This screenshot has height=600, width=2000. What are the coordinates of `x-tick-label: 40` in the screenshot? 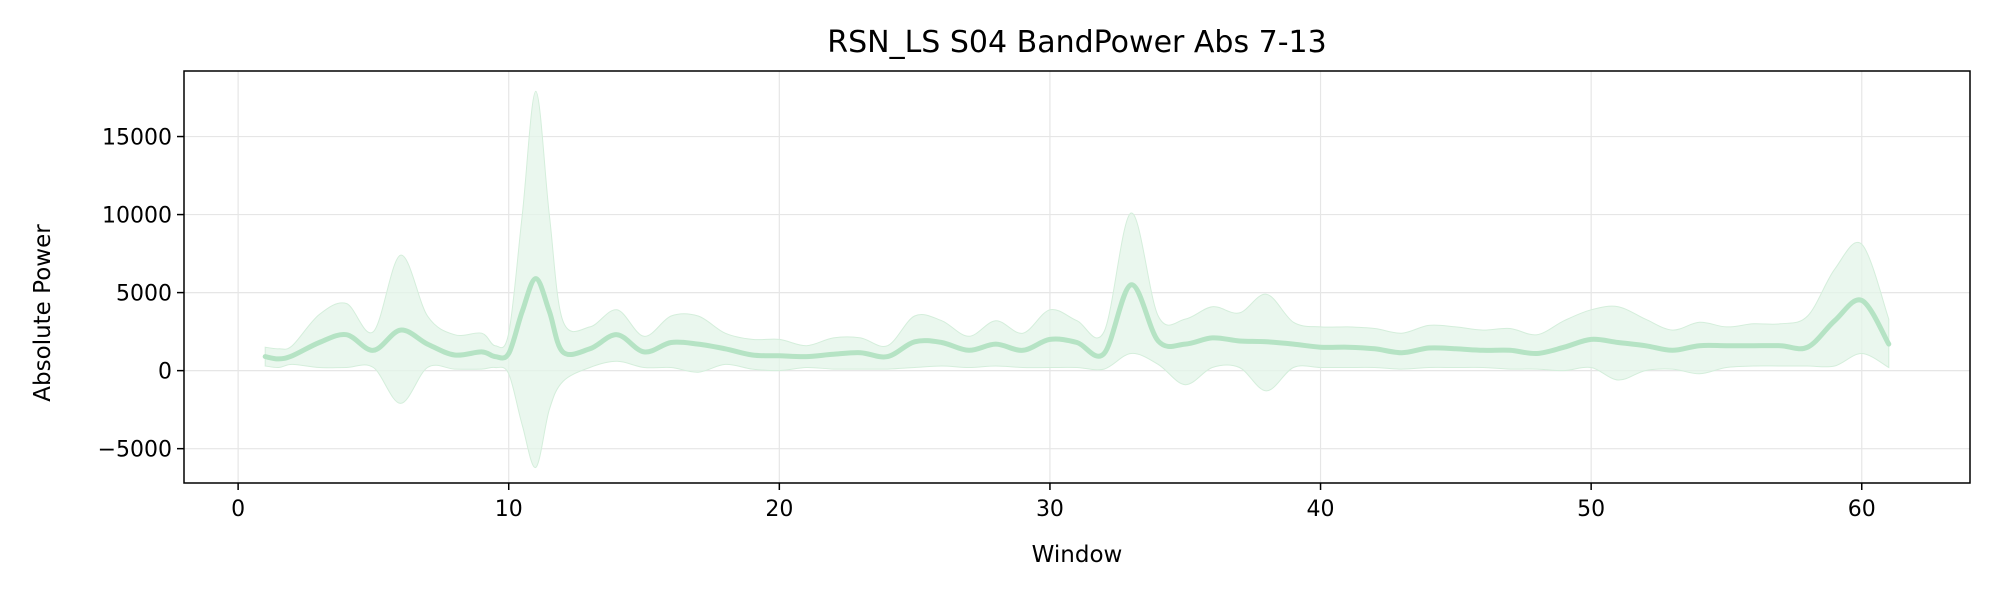 It's located at (1321, 509).